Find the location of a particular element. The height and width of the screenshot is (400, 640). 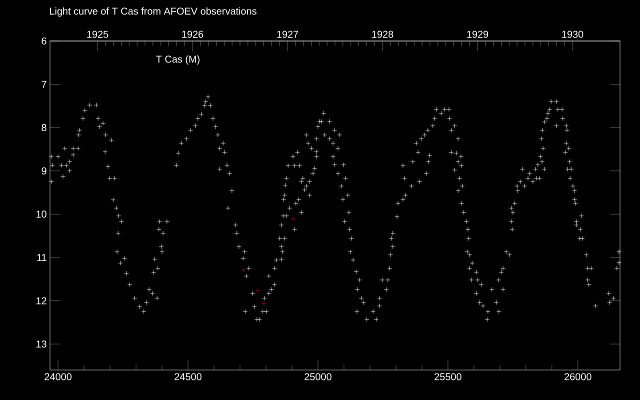

x-tick-label: 25000 is located at coordinates (318, 376).